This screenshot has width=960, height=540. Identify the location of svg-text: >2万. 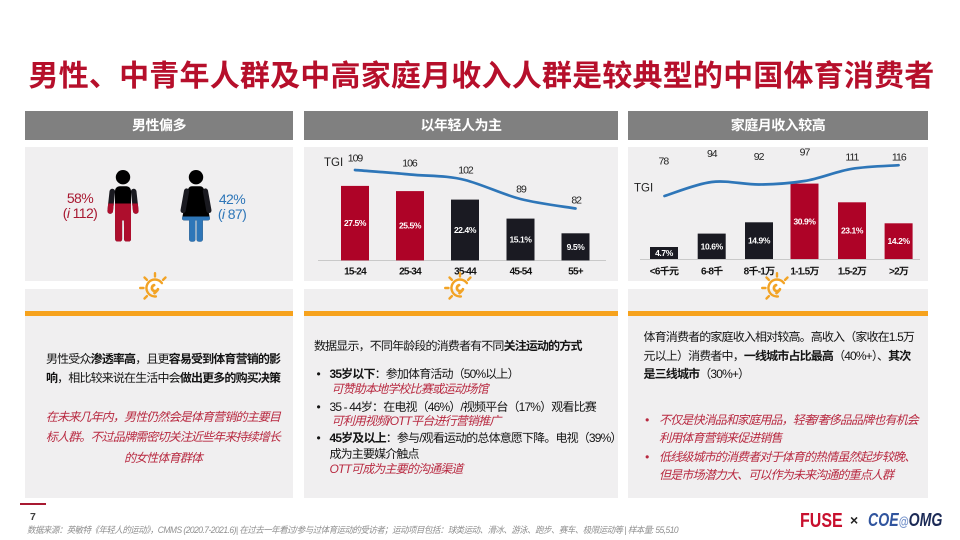
(899, 270).